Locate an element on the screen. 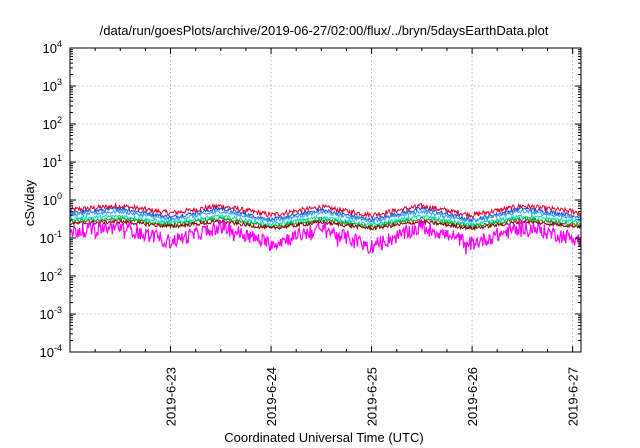  y-tick-label: 10¹ is located at coordinates (52, 161).